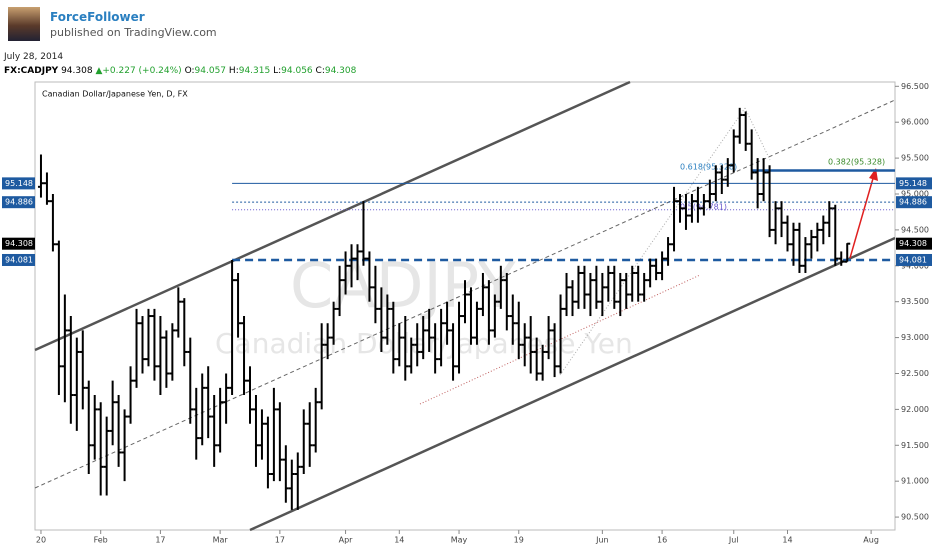 The width and height of the screenshot is (932, 550). I want to click on x-tick-label: 20, so click(41, 540).